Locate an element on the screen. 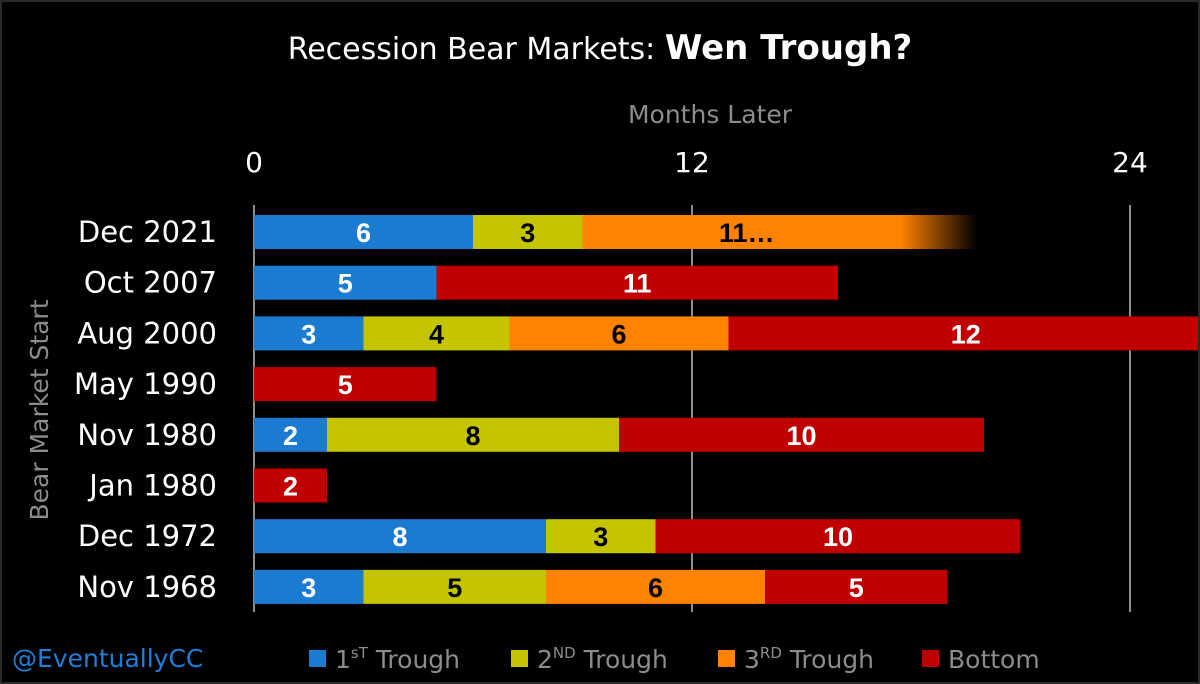 Image resolution: width=1200 pixels, height=684 pixels. category-label: Dec 1972 is located at coordinates (147, 536).